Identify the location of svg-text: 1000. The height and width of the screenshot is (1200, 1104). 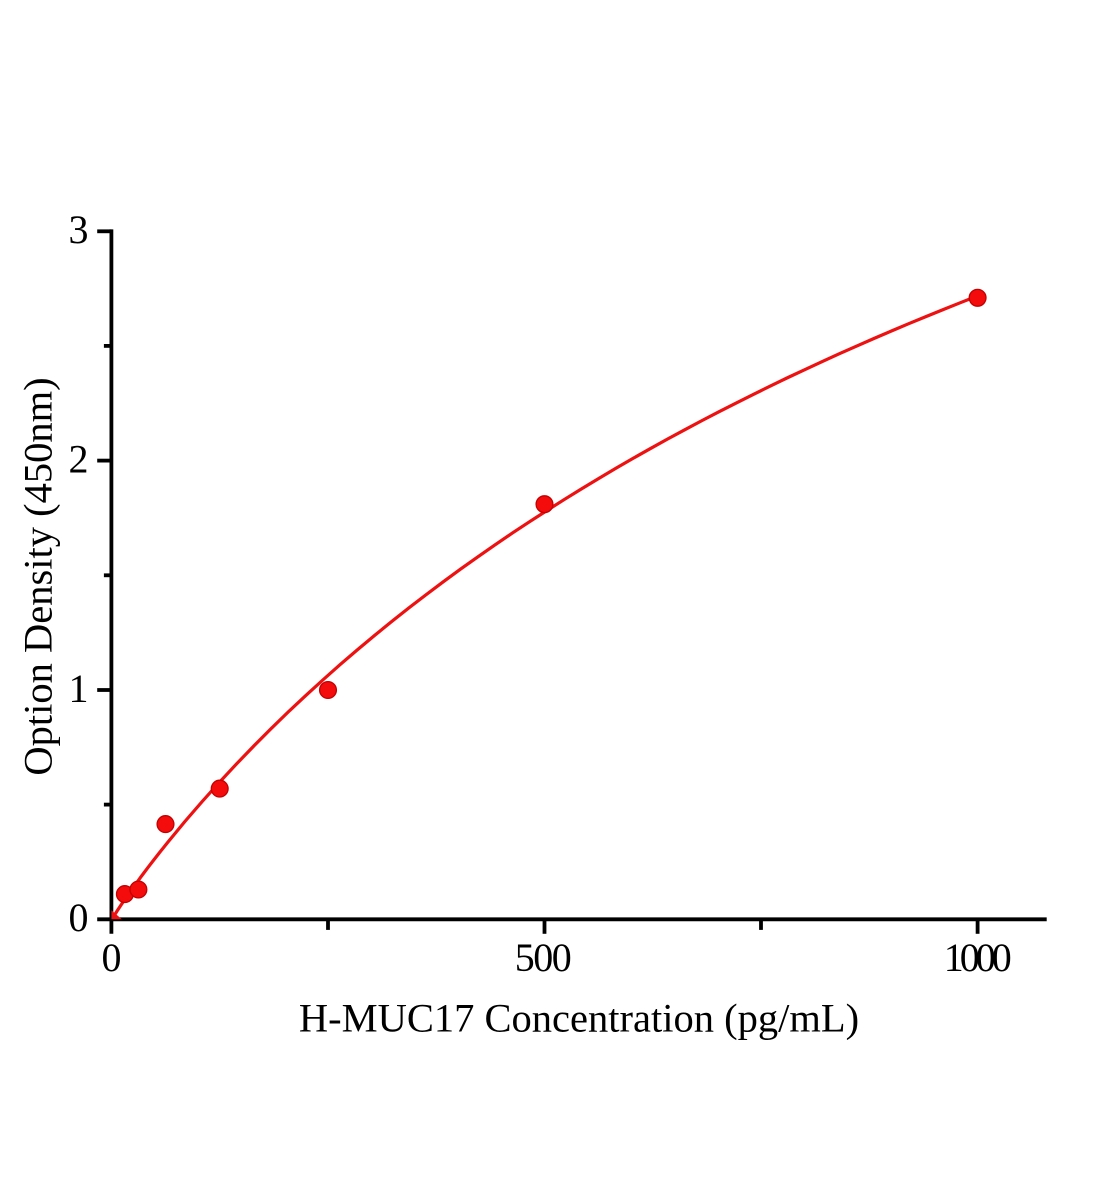
(978, 957).